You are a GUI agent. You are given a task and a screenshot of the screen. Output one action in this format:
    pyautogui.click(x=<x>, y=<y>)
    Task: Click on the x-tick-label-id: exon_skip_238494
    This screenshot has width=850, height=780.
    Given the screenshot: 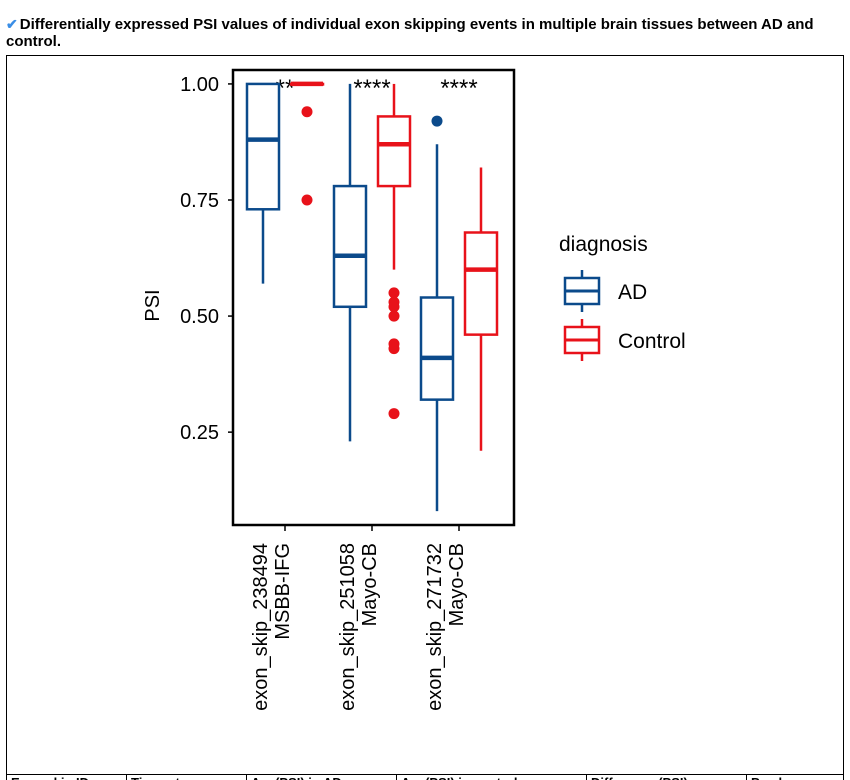 What is the action you would take?
    pyautogui.click(x=261, y=627)
    